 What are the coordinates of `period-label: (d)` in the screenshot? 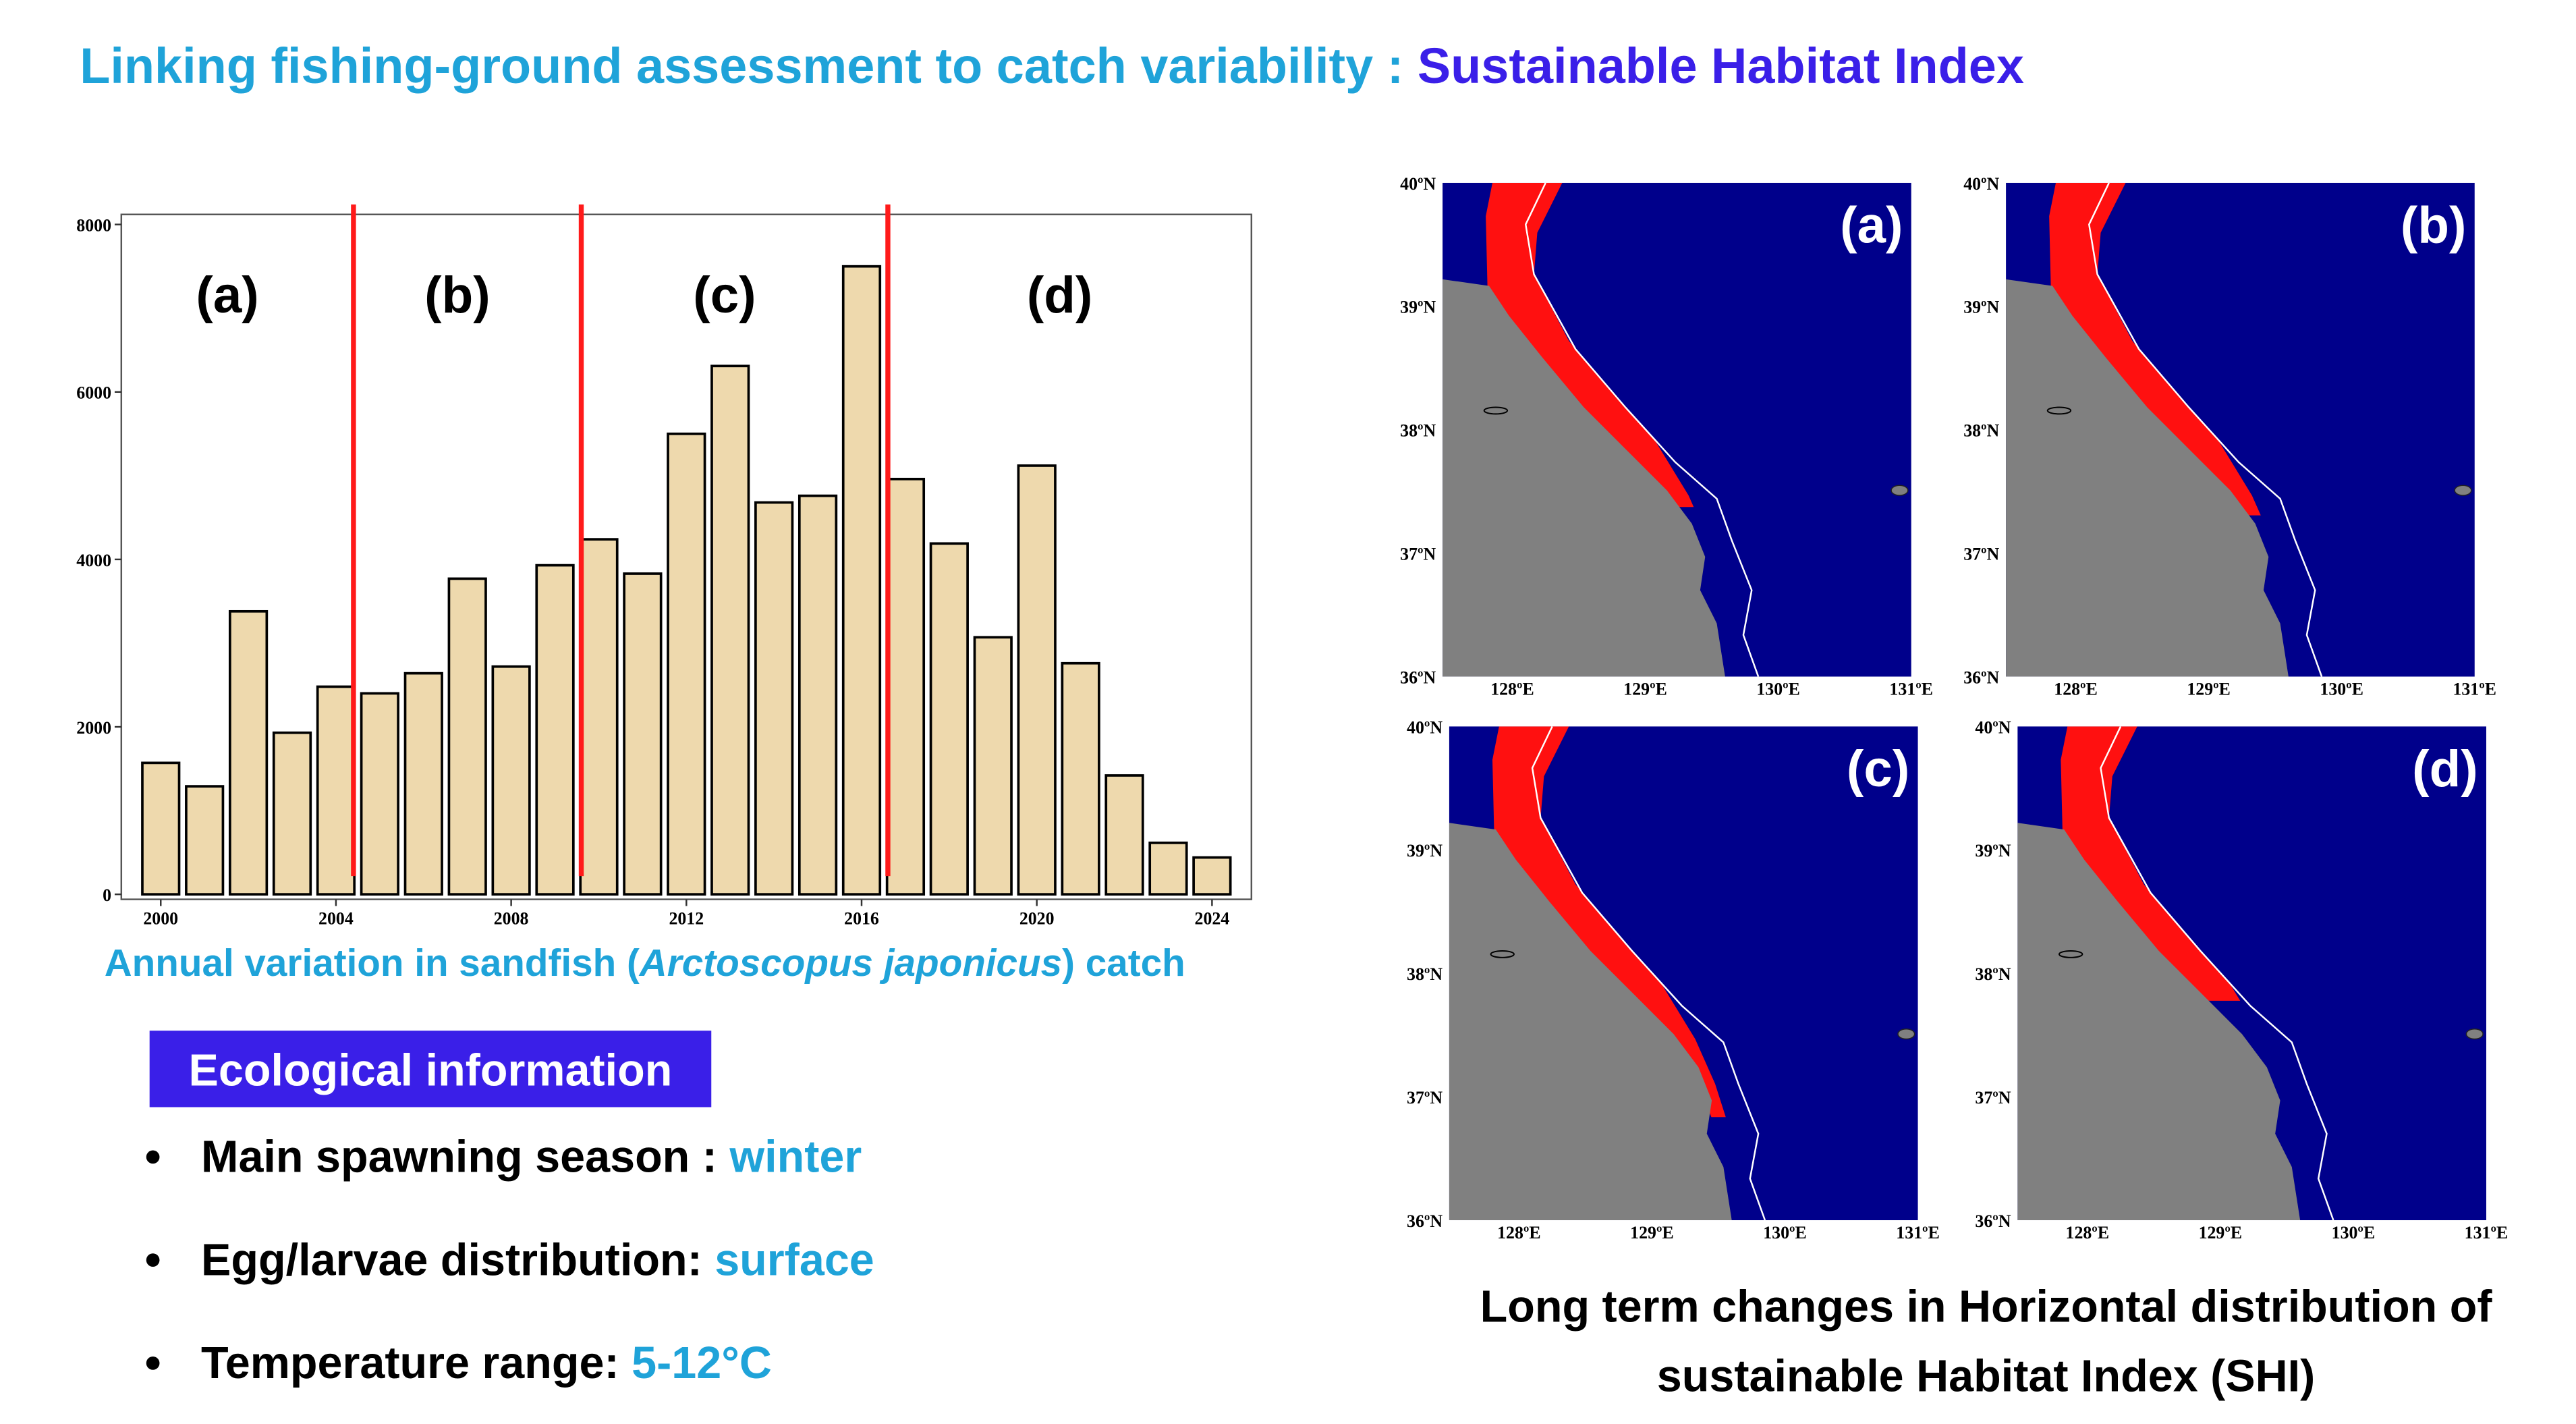 It's located at (1060, 295).